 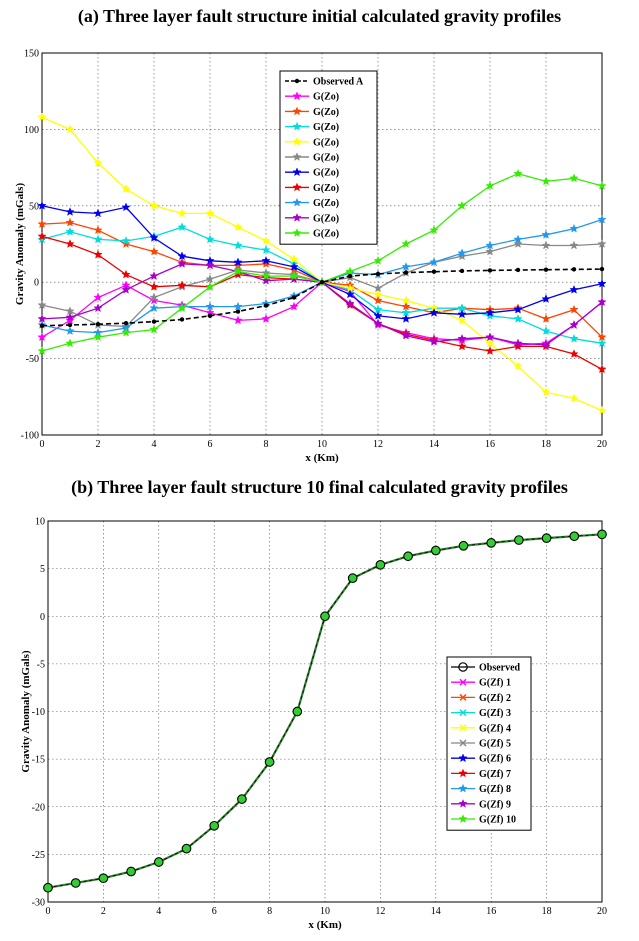 I want to click on chart-b-xtick-label: 18, so click(x=547, y=911).